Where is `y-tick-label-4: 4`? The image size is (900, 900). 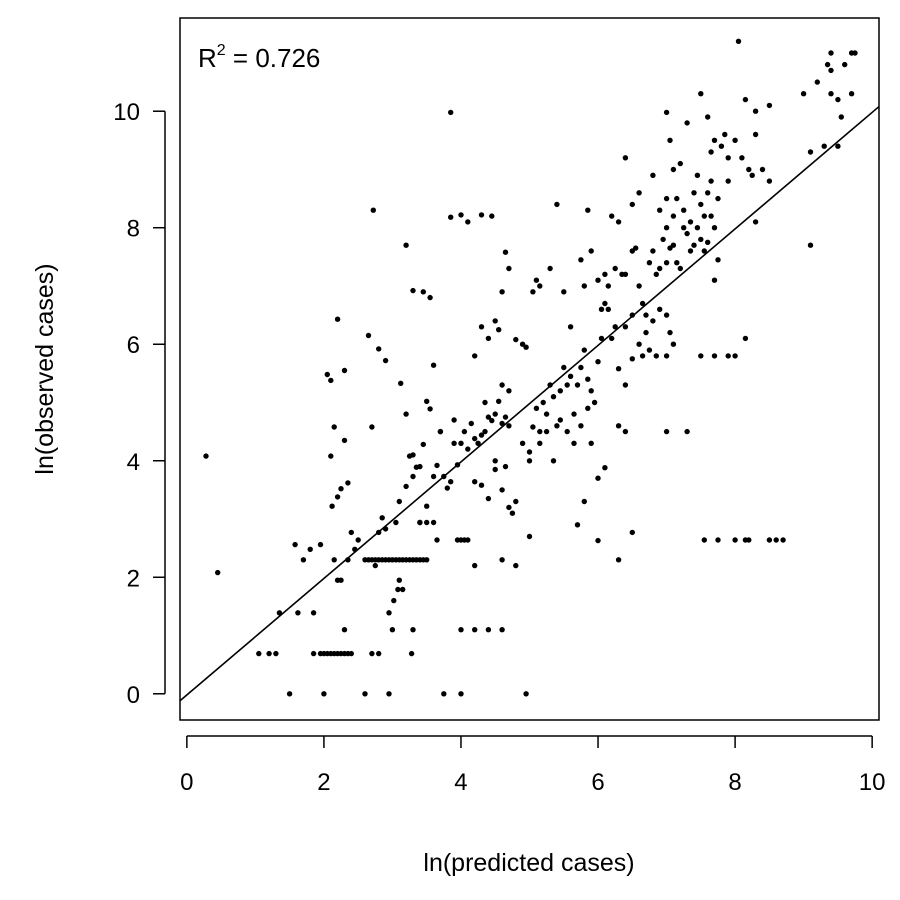
y-tick-label-4: 4 is located at coordinates (133, 462).